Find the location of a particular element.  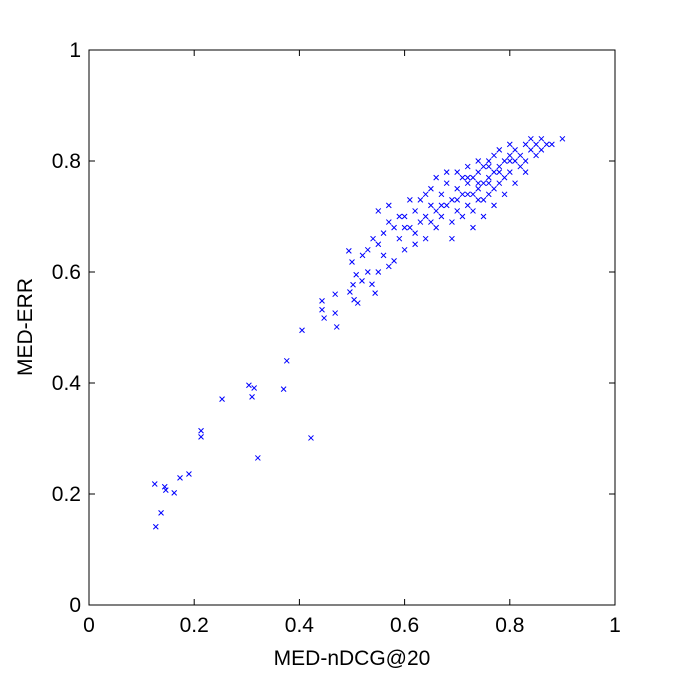

y-tick-label: 0.6 is located at coordinates (66, 272).